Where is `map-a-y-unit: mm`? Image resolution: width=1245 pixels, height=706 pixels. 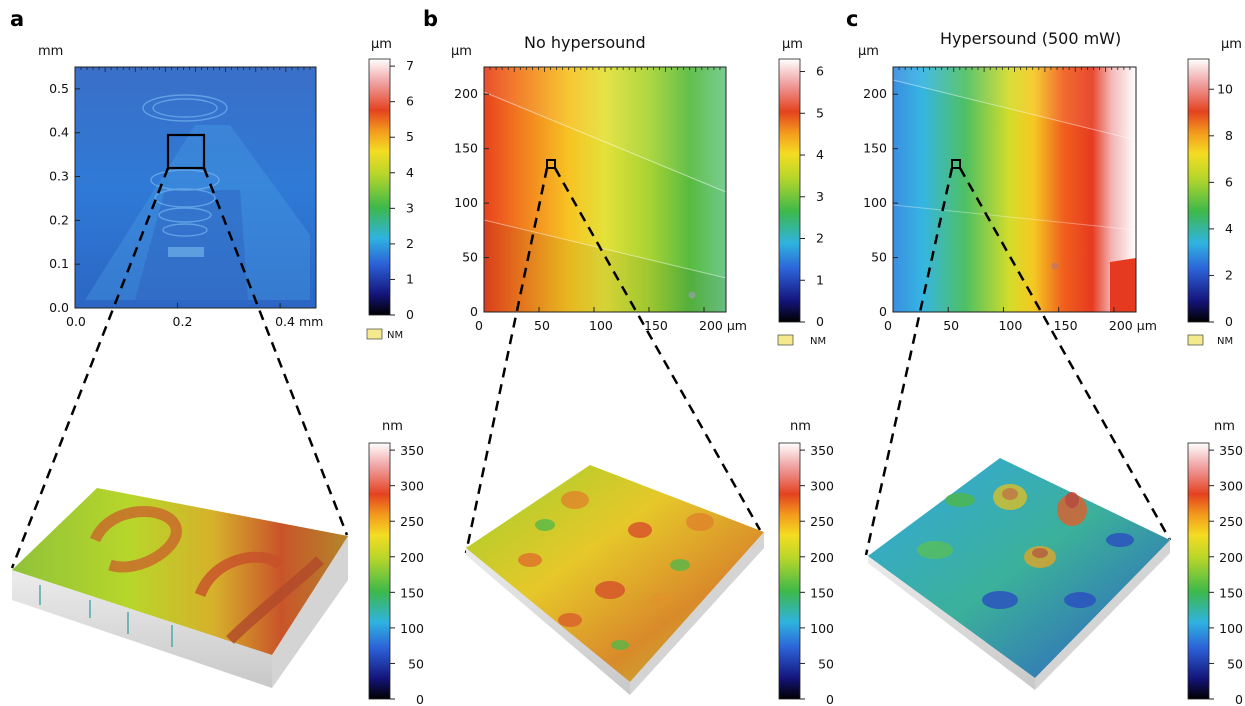
map-a-y-unit: mm is located at coordinates (50, 51).